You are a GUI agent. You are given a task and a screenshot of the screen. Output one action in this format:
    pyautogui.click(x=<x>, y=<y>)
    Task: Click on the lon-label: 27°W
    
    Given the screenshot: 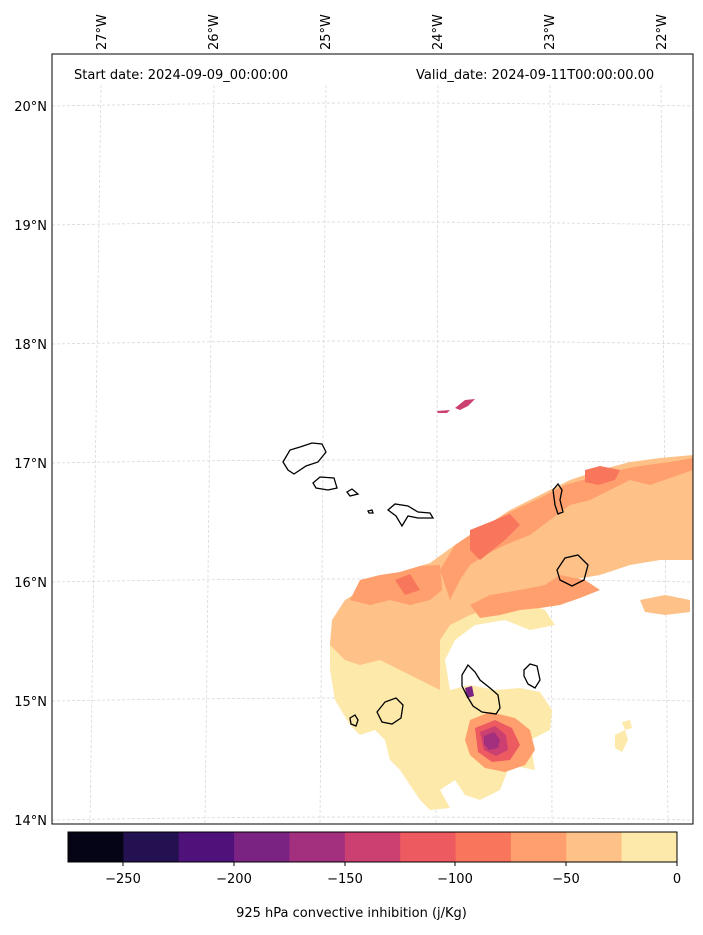 What is the action you would take?
    pyautogui.click(x=102, y=32)
    